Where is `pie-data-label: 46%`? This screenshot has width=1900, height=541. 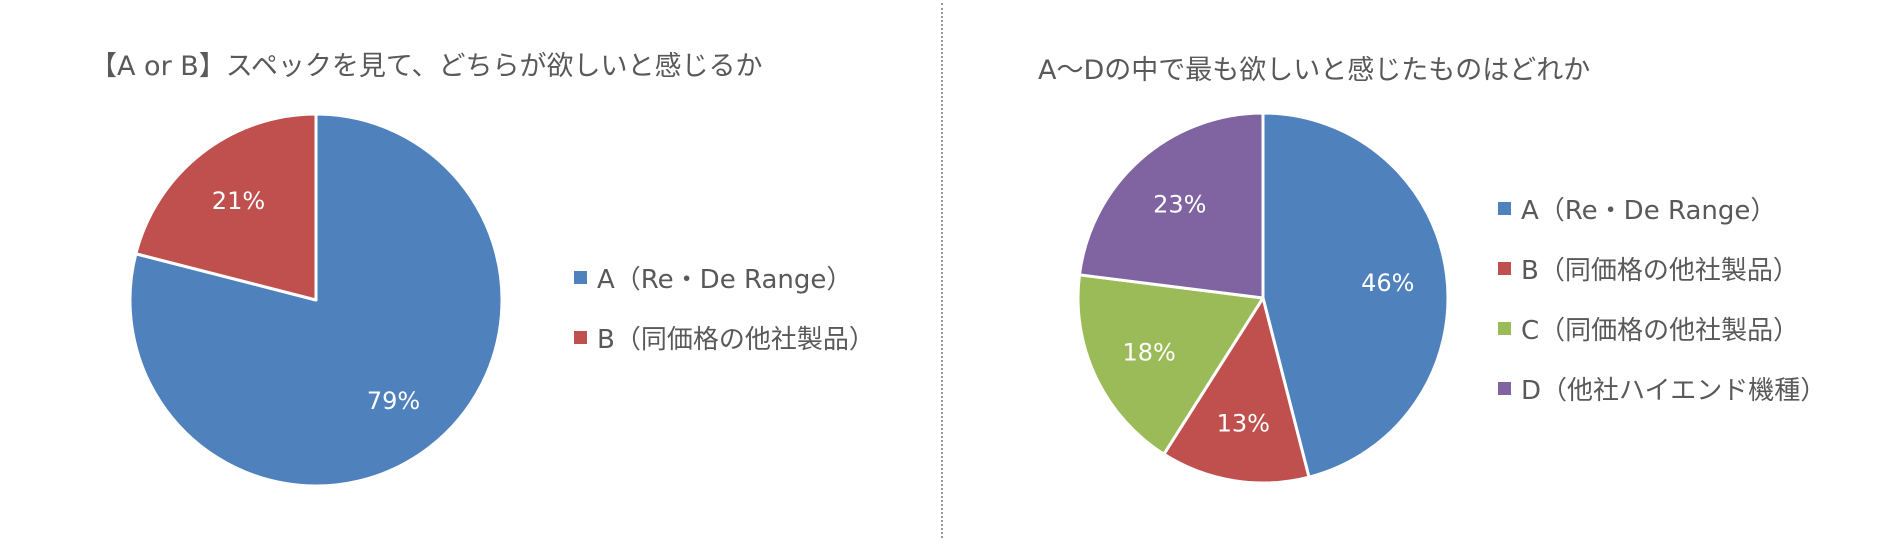
pie-data-label: 46% is located at coordinates (1387, 283).